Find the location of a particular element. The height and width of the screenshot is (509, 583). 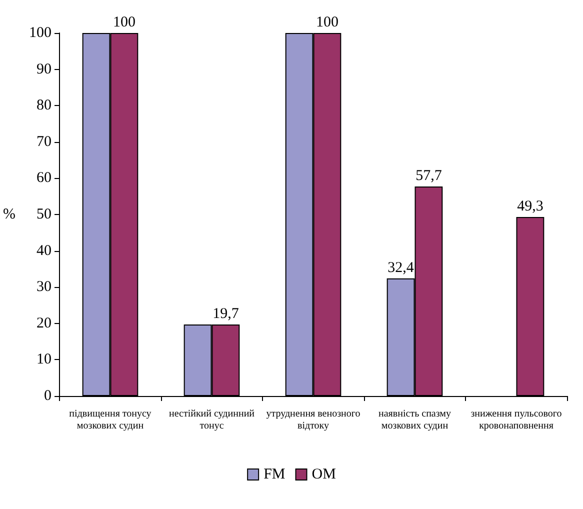

legend-label: FM is located at coordinates (275, 474).